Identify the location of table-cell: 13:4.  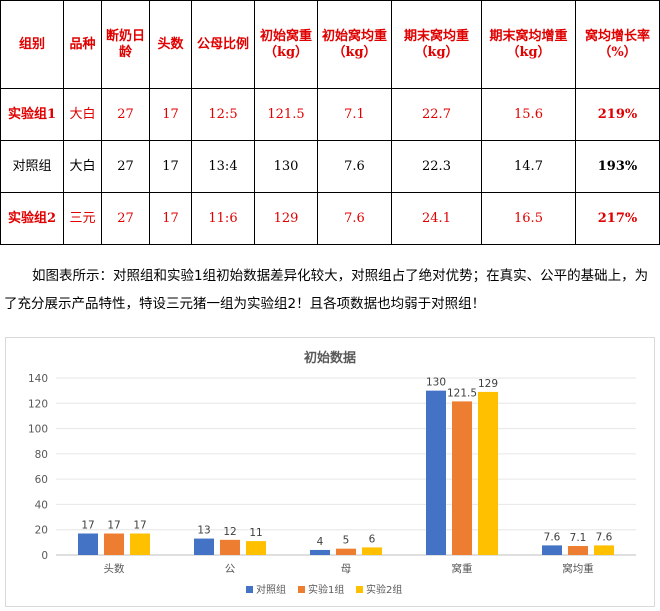
(223, 166).